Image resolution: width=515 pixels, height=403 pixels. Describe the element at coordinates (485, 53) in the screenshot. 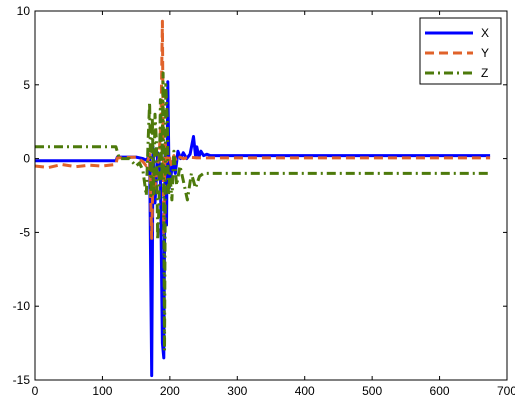

I see `legend-label-y: Y` at that location.